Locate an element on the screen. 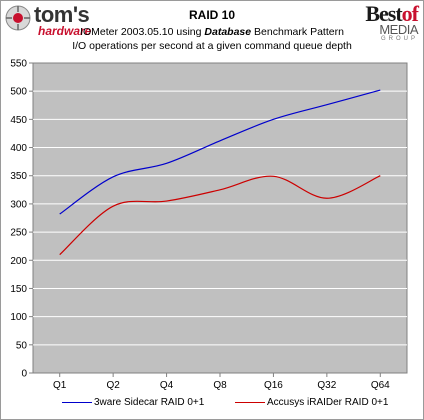 The width and height of the screenshot is (424, 420). legend-label-accusys: Accusys iRAIDer RAID 0+1 is located at coordinates (328, 402).